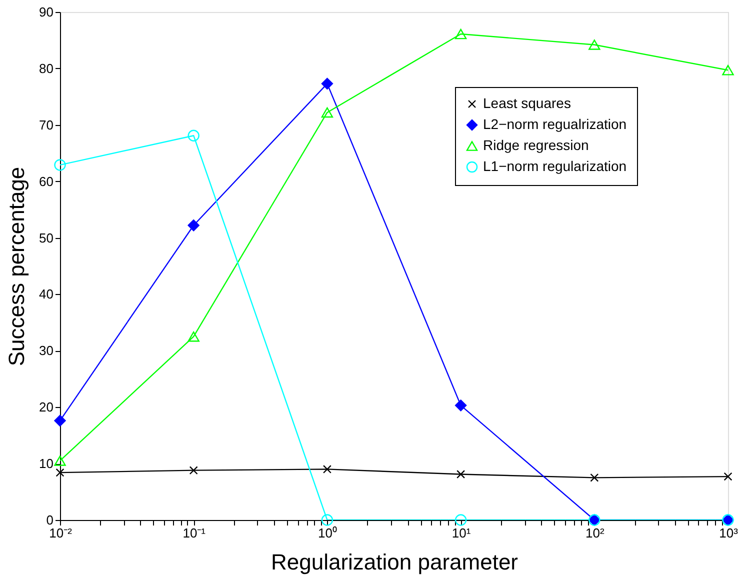  I want to click on x-tick-label: 10¹, so click(462, 533).